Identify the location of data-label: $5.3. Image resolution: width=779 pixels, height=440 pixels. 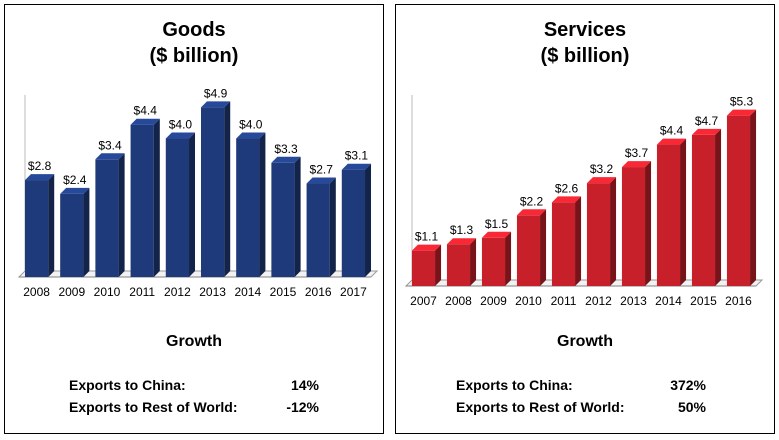
(742, 102).